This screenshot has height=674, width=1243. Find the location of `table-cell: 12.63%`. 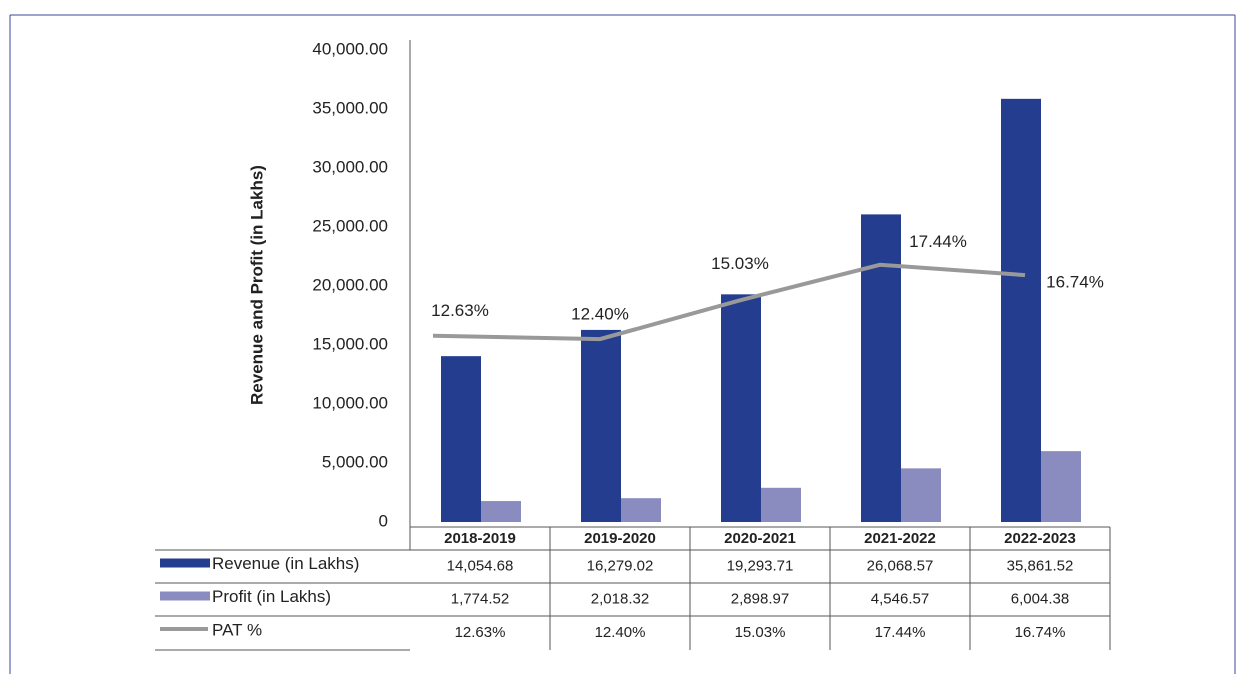

table-cell: 12.63% is located at coordinates (480, 632).